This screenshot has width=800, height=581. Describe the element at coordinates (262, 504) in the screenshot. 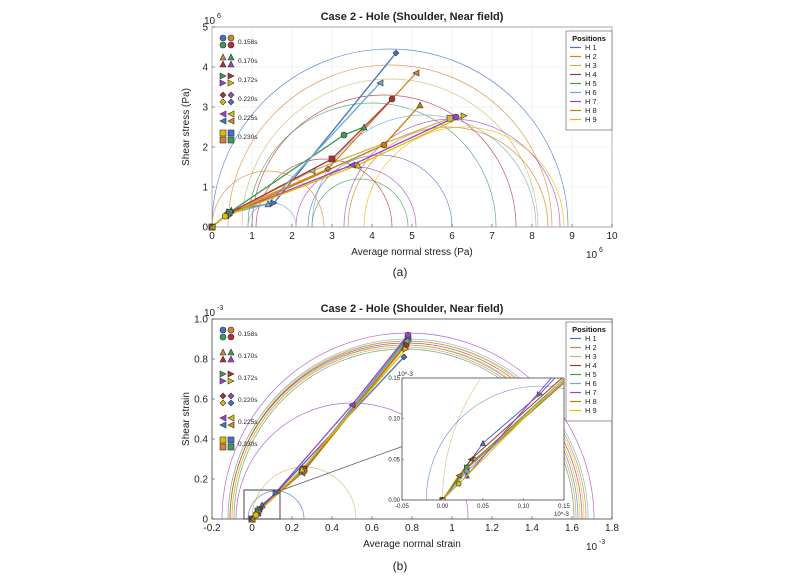

I see `chart-b-zoom-box` at that location.